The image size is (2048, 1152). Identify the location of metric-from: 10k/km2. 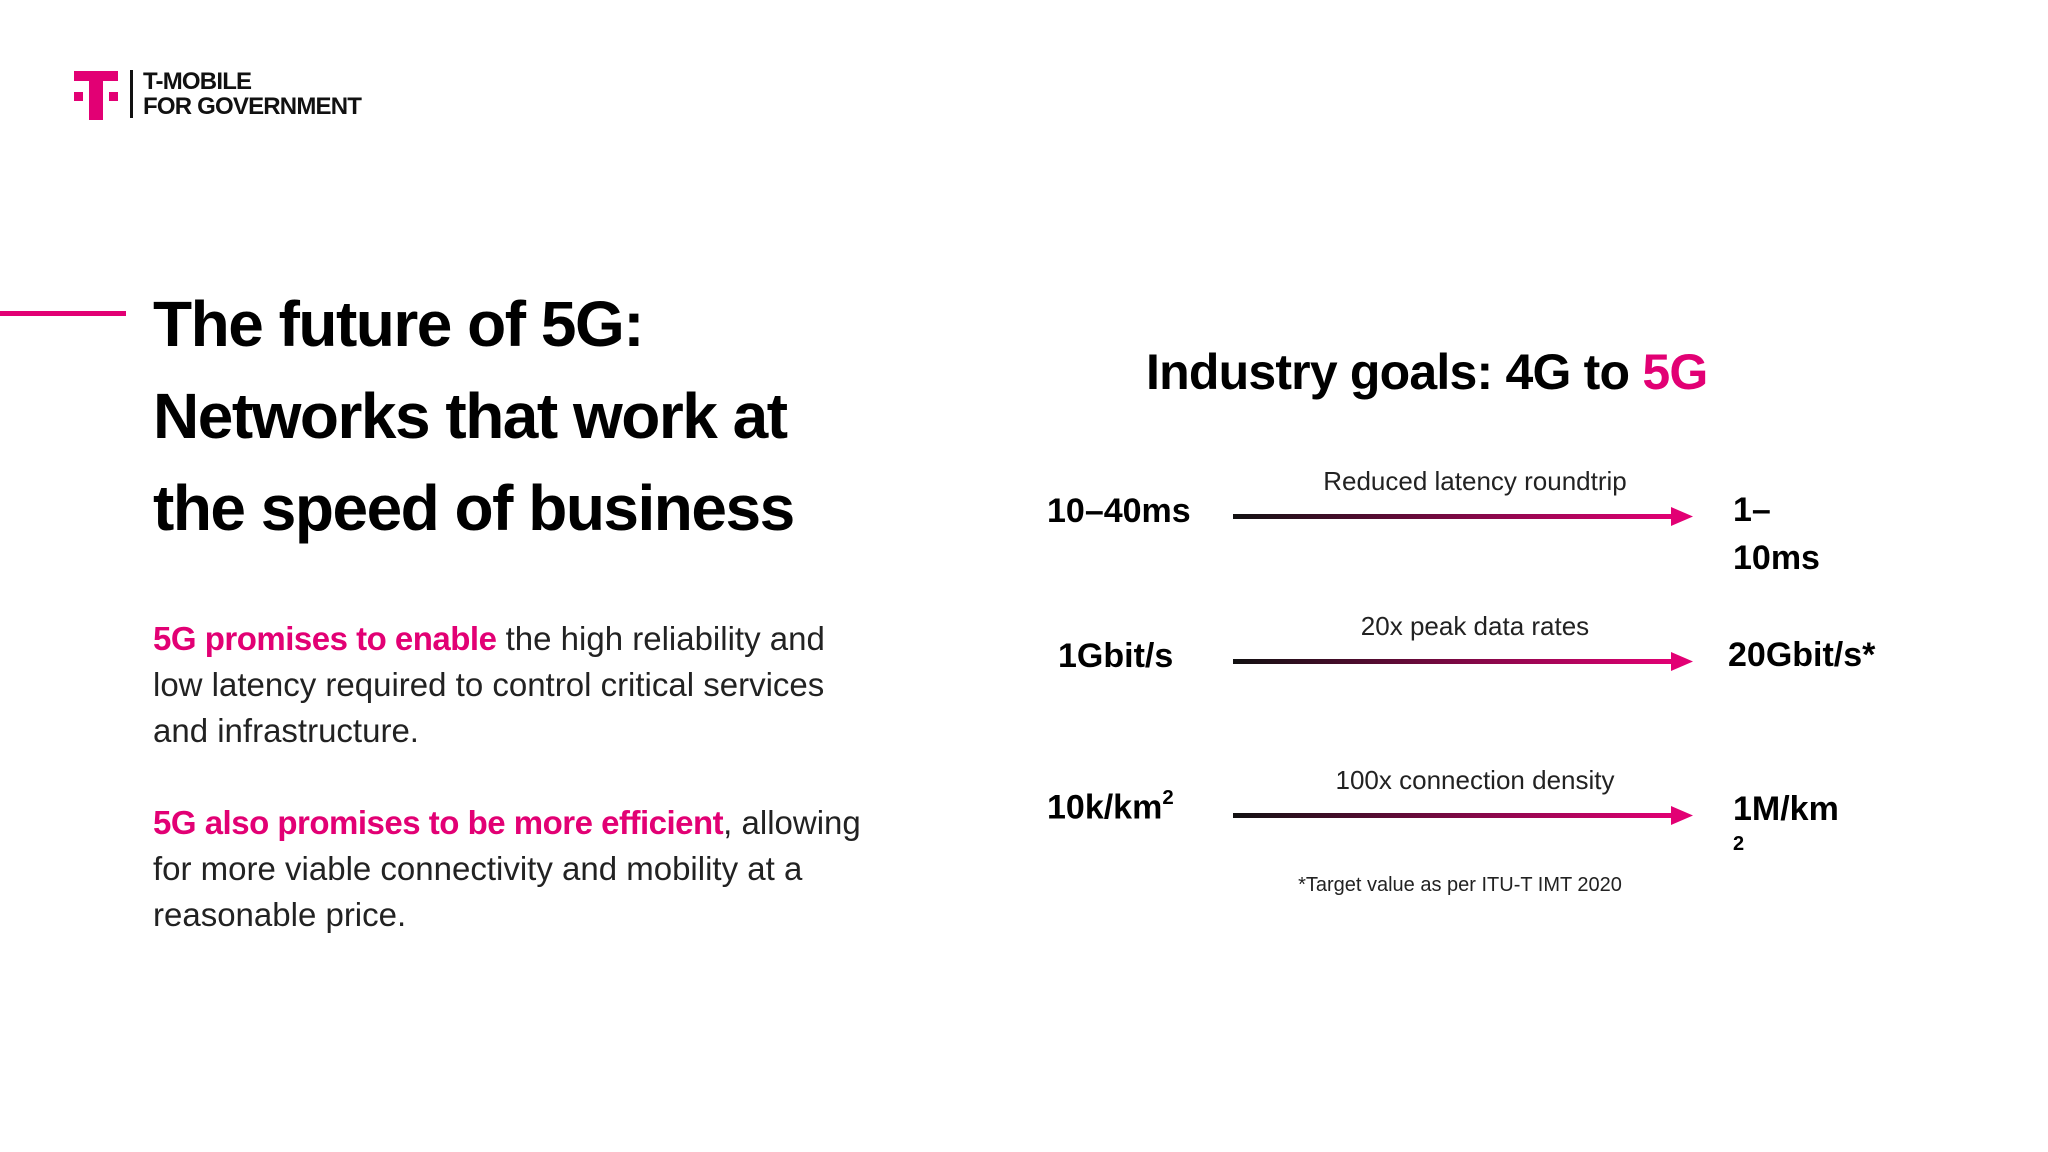
(1110, 807).